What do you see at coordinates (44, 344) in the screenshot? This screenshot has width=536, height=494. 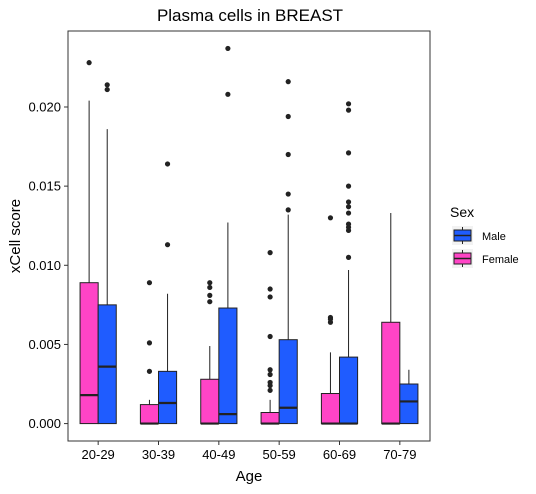 I see `y-tick-label: 0.005` at bounding box center [44, 344].